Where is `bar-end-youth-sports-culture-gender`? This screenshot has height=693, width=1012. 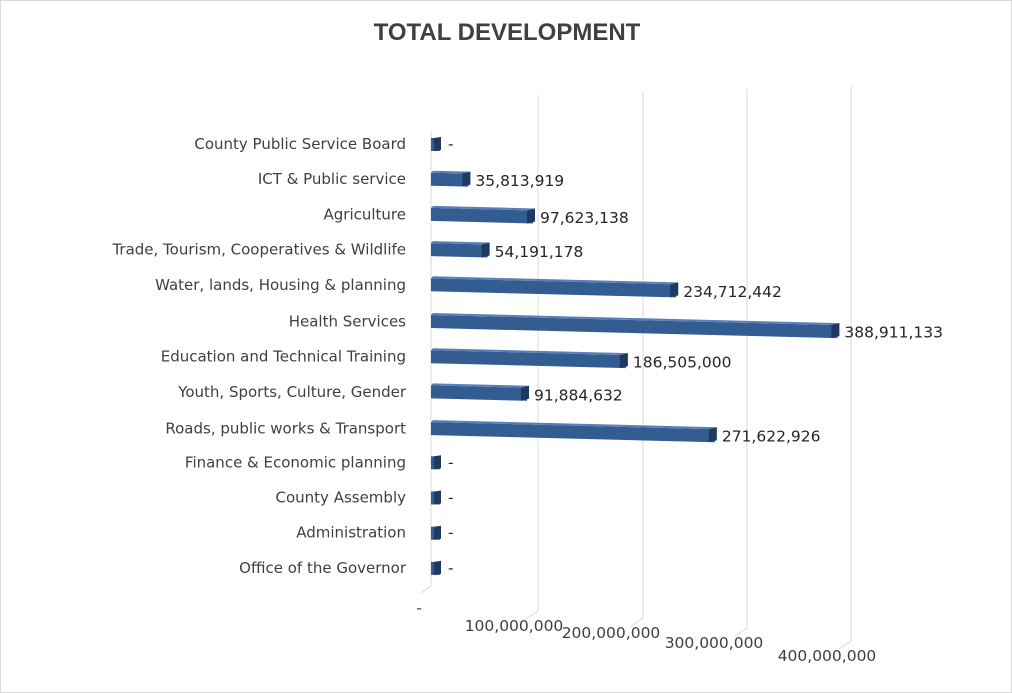
bar-end-youth-sports-culture-gender is located at coordinates (525, 393).